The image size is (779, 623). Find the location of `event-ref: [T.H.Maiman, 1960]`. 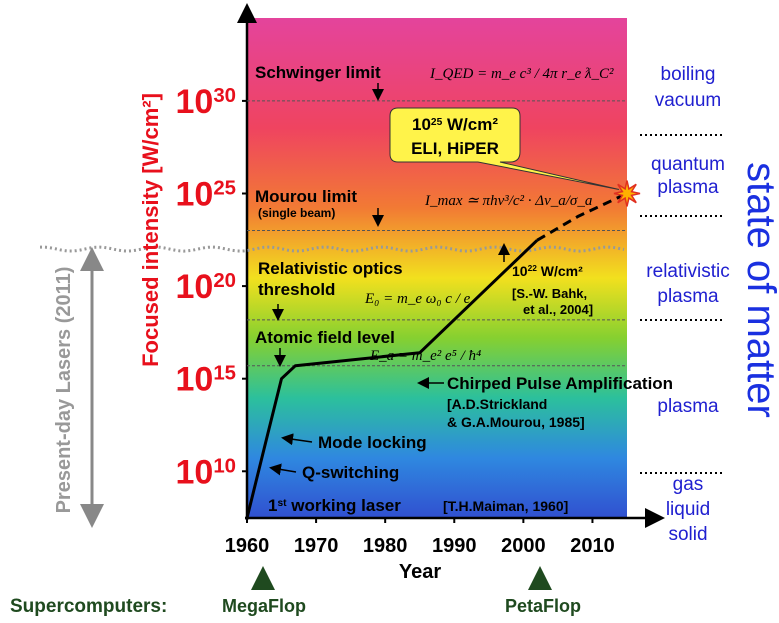

event-ref: [T.H.Maiman, 1960] is located at coordinates (505, 506).